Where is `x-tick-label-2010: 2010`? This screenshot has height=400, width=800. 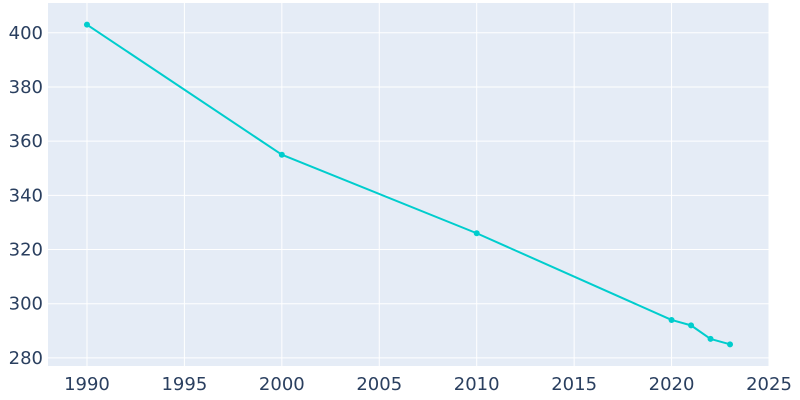
x-tick-label-2010: 2010 is located at coordinates (477, 384).